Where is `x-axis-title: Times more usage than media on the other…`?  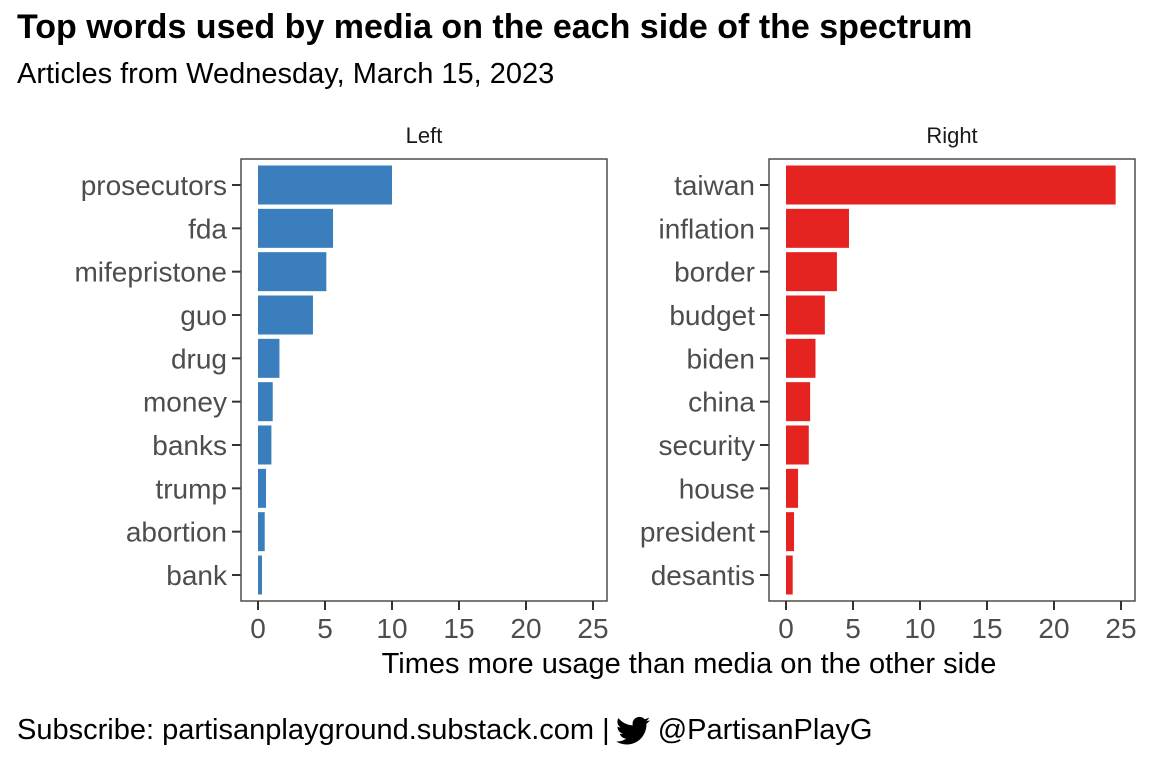 x-axis-title: Times more usage than media on the other… is located at coordinates (689, 664).